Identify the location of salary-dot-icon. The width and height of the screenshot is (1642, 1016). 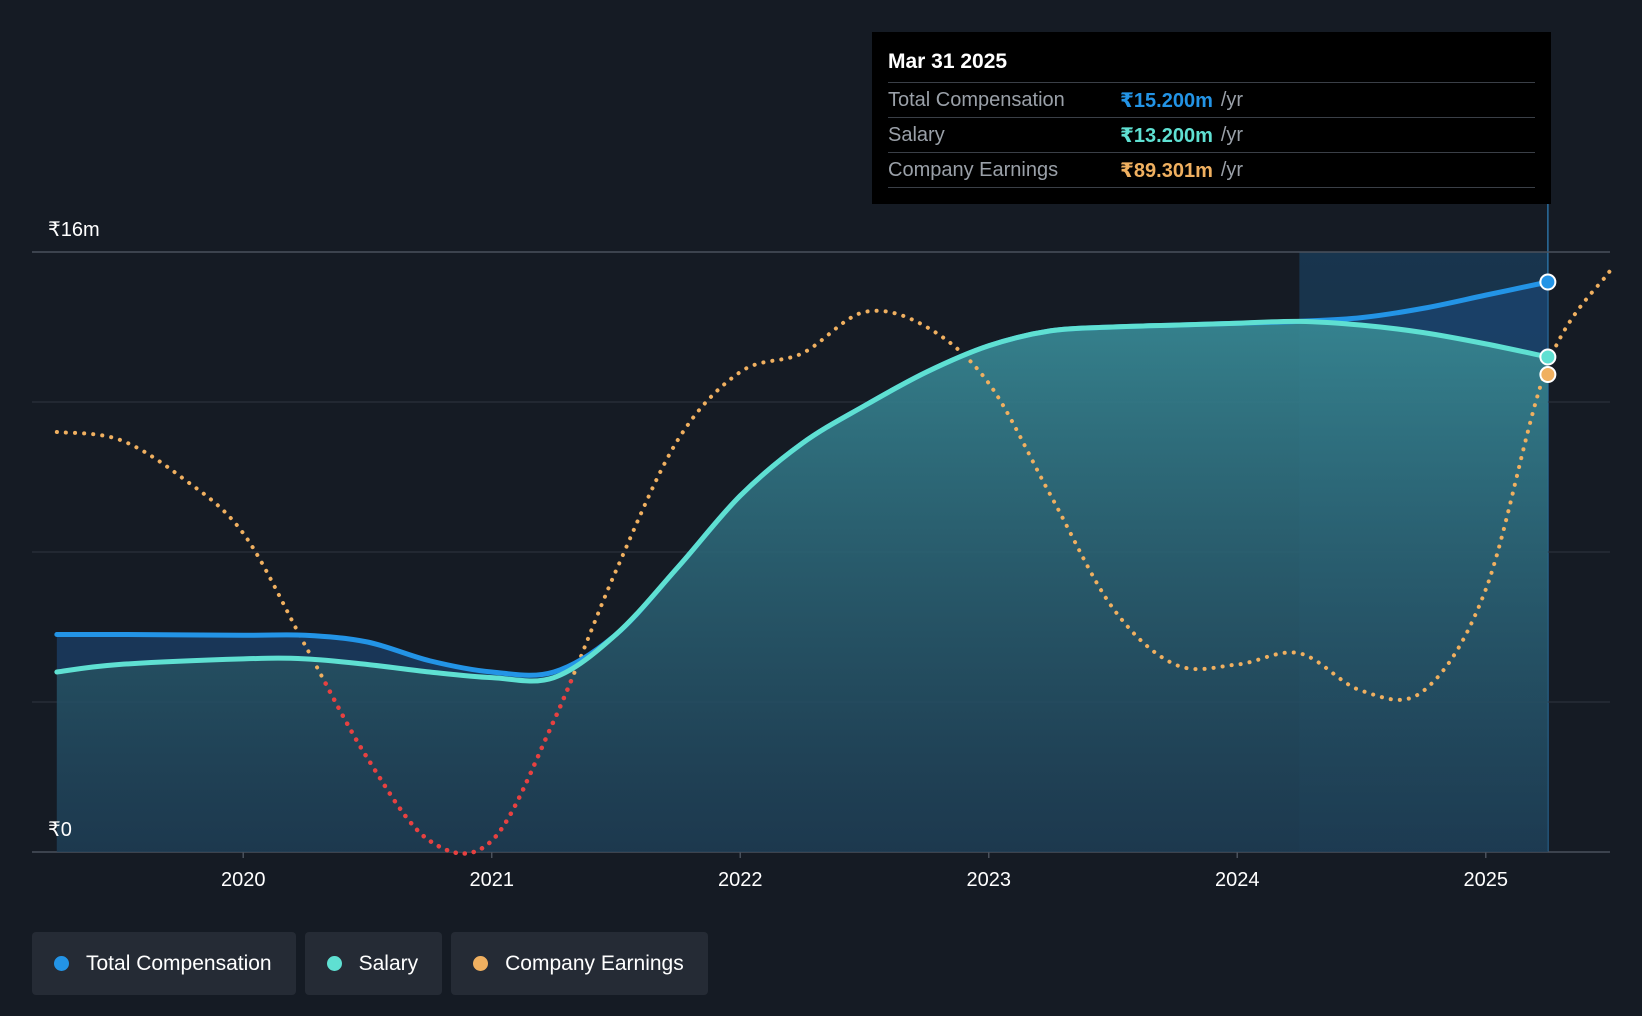
(334, 963).